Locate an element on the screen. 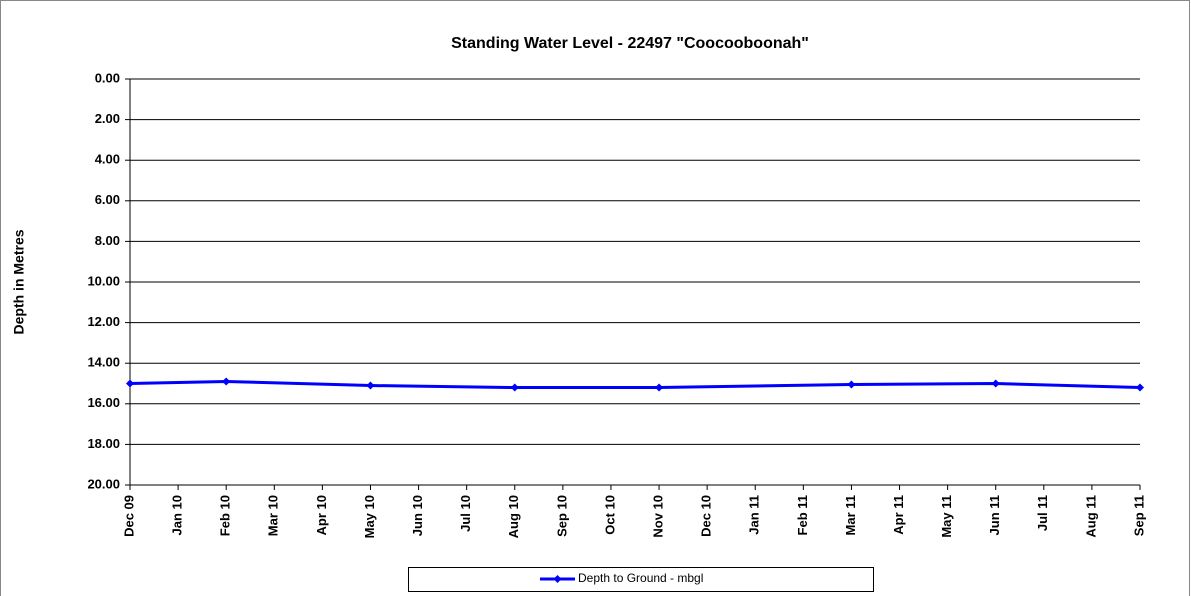 This screenshot has height=596, width=1191. x-tick-label: Jan 10 is located at coordinates (177, 515).